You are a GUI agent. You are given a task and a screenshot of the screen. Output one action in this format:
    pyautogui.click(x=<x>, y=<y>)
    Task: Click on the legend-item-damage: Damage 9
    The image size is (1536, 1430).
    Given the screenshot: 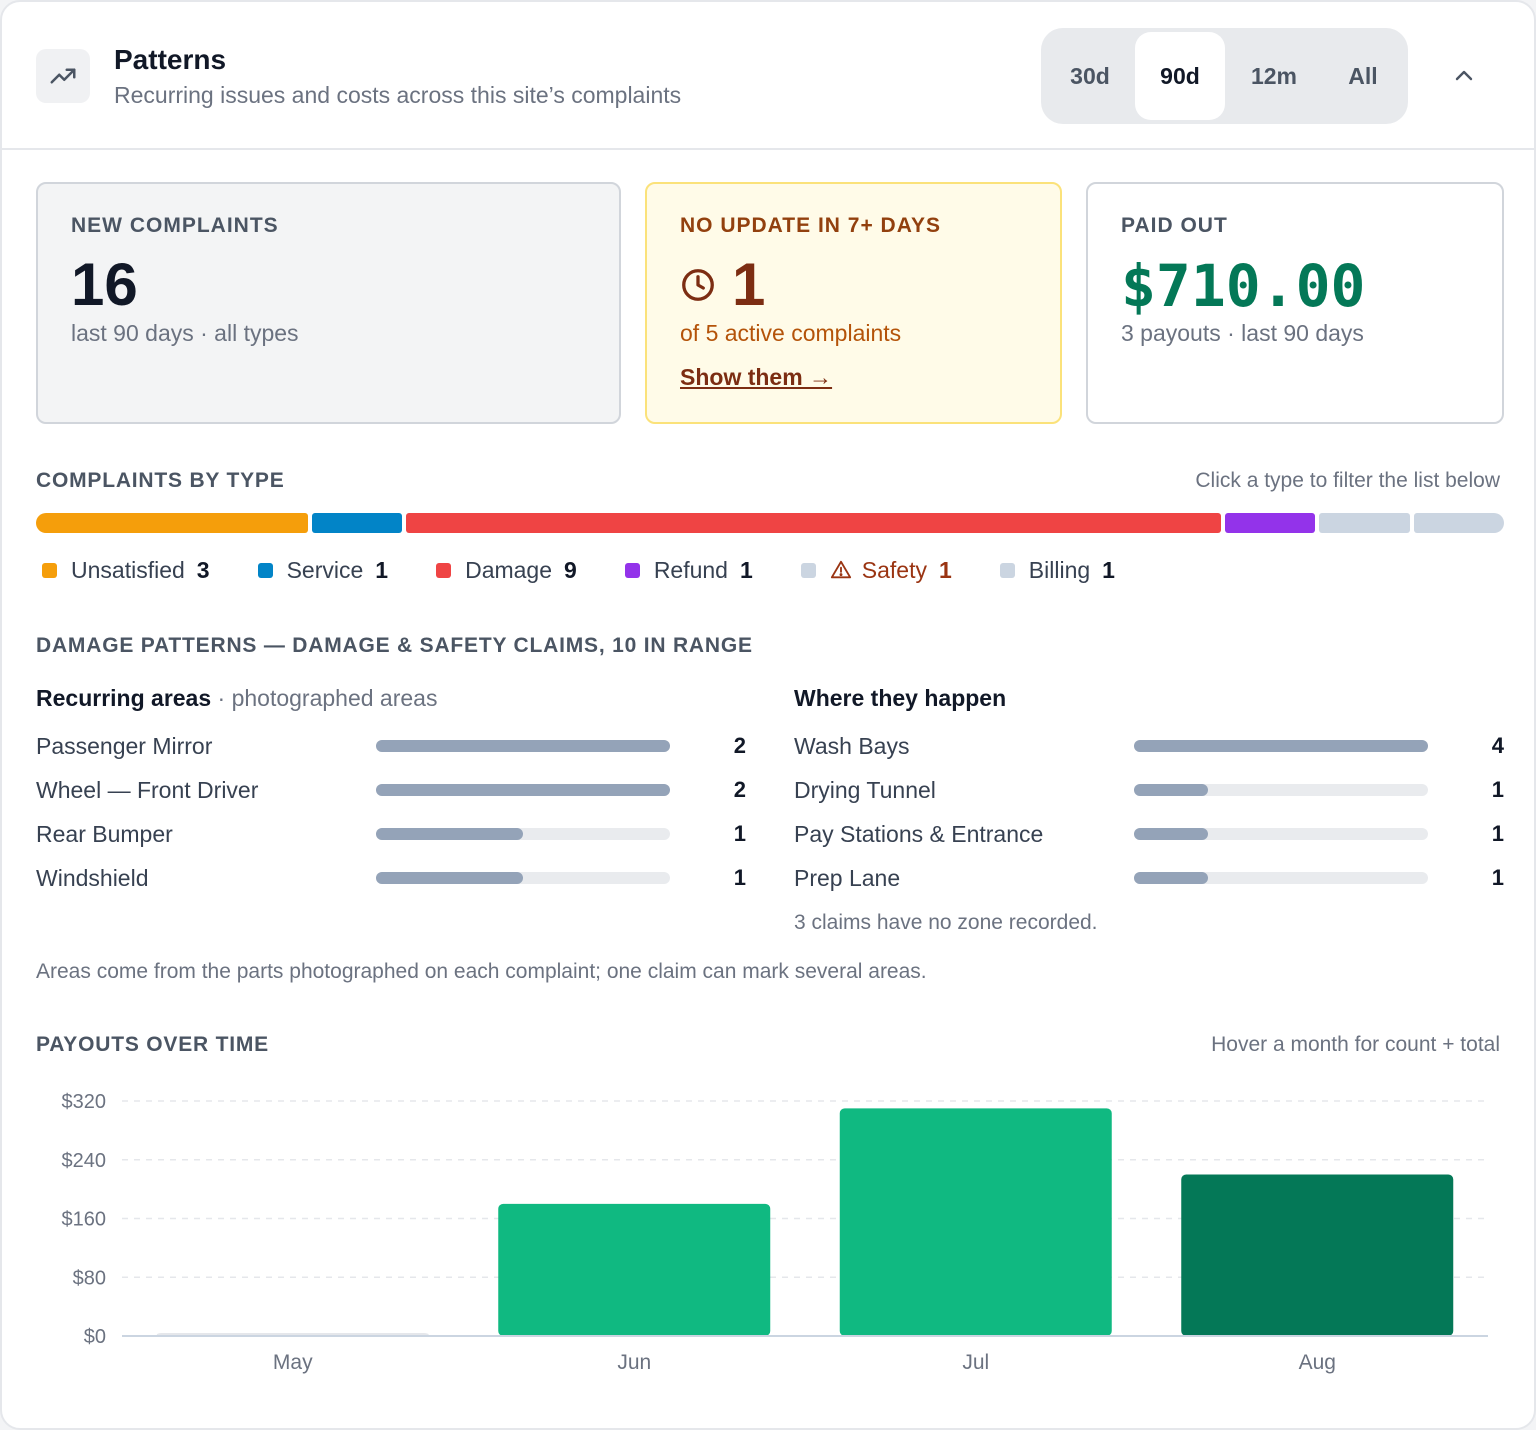 What is the action you would take?
    pyautogui.click(x=506, y=570)
    